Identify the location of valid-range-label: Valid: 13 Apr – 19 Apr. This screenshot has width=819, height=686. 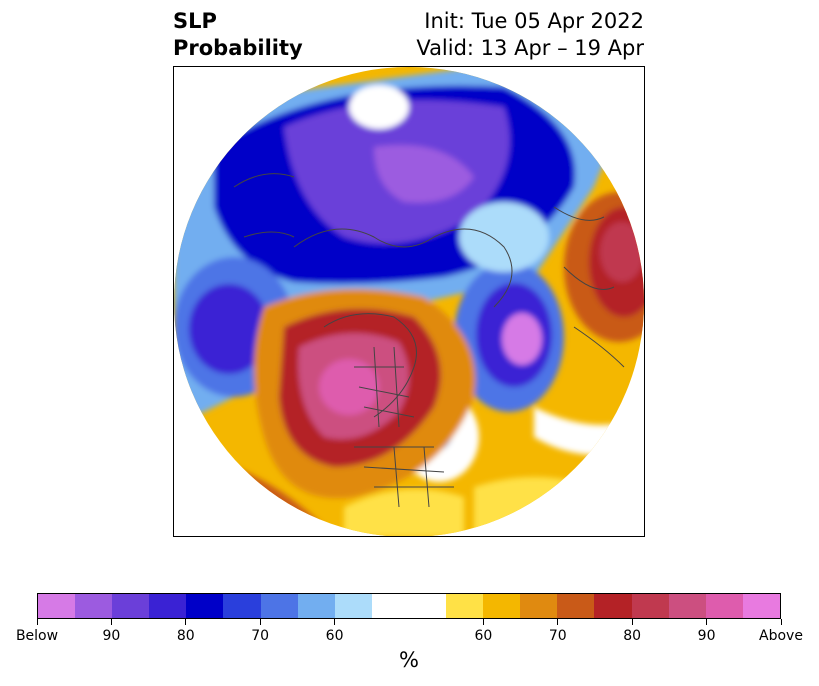
(530, 48).